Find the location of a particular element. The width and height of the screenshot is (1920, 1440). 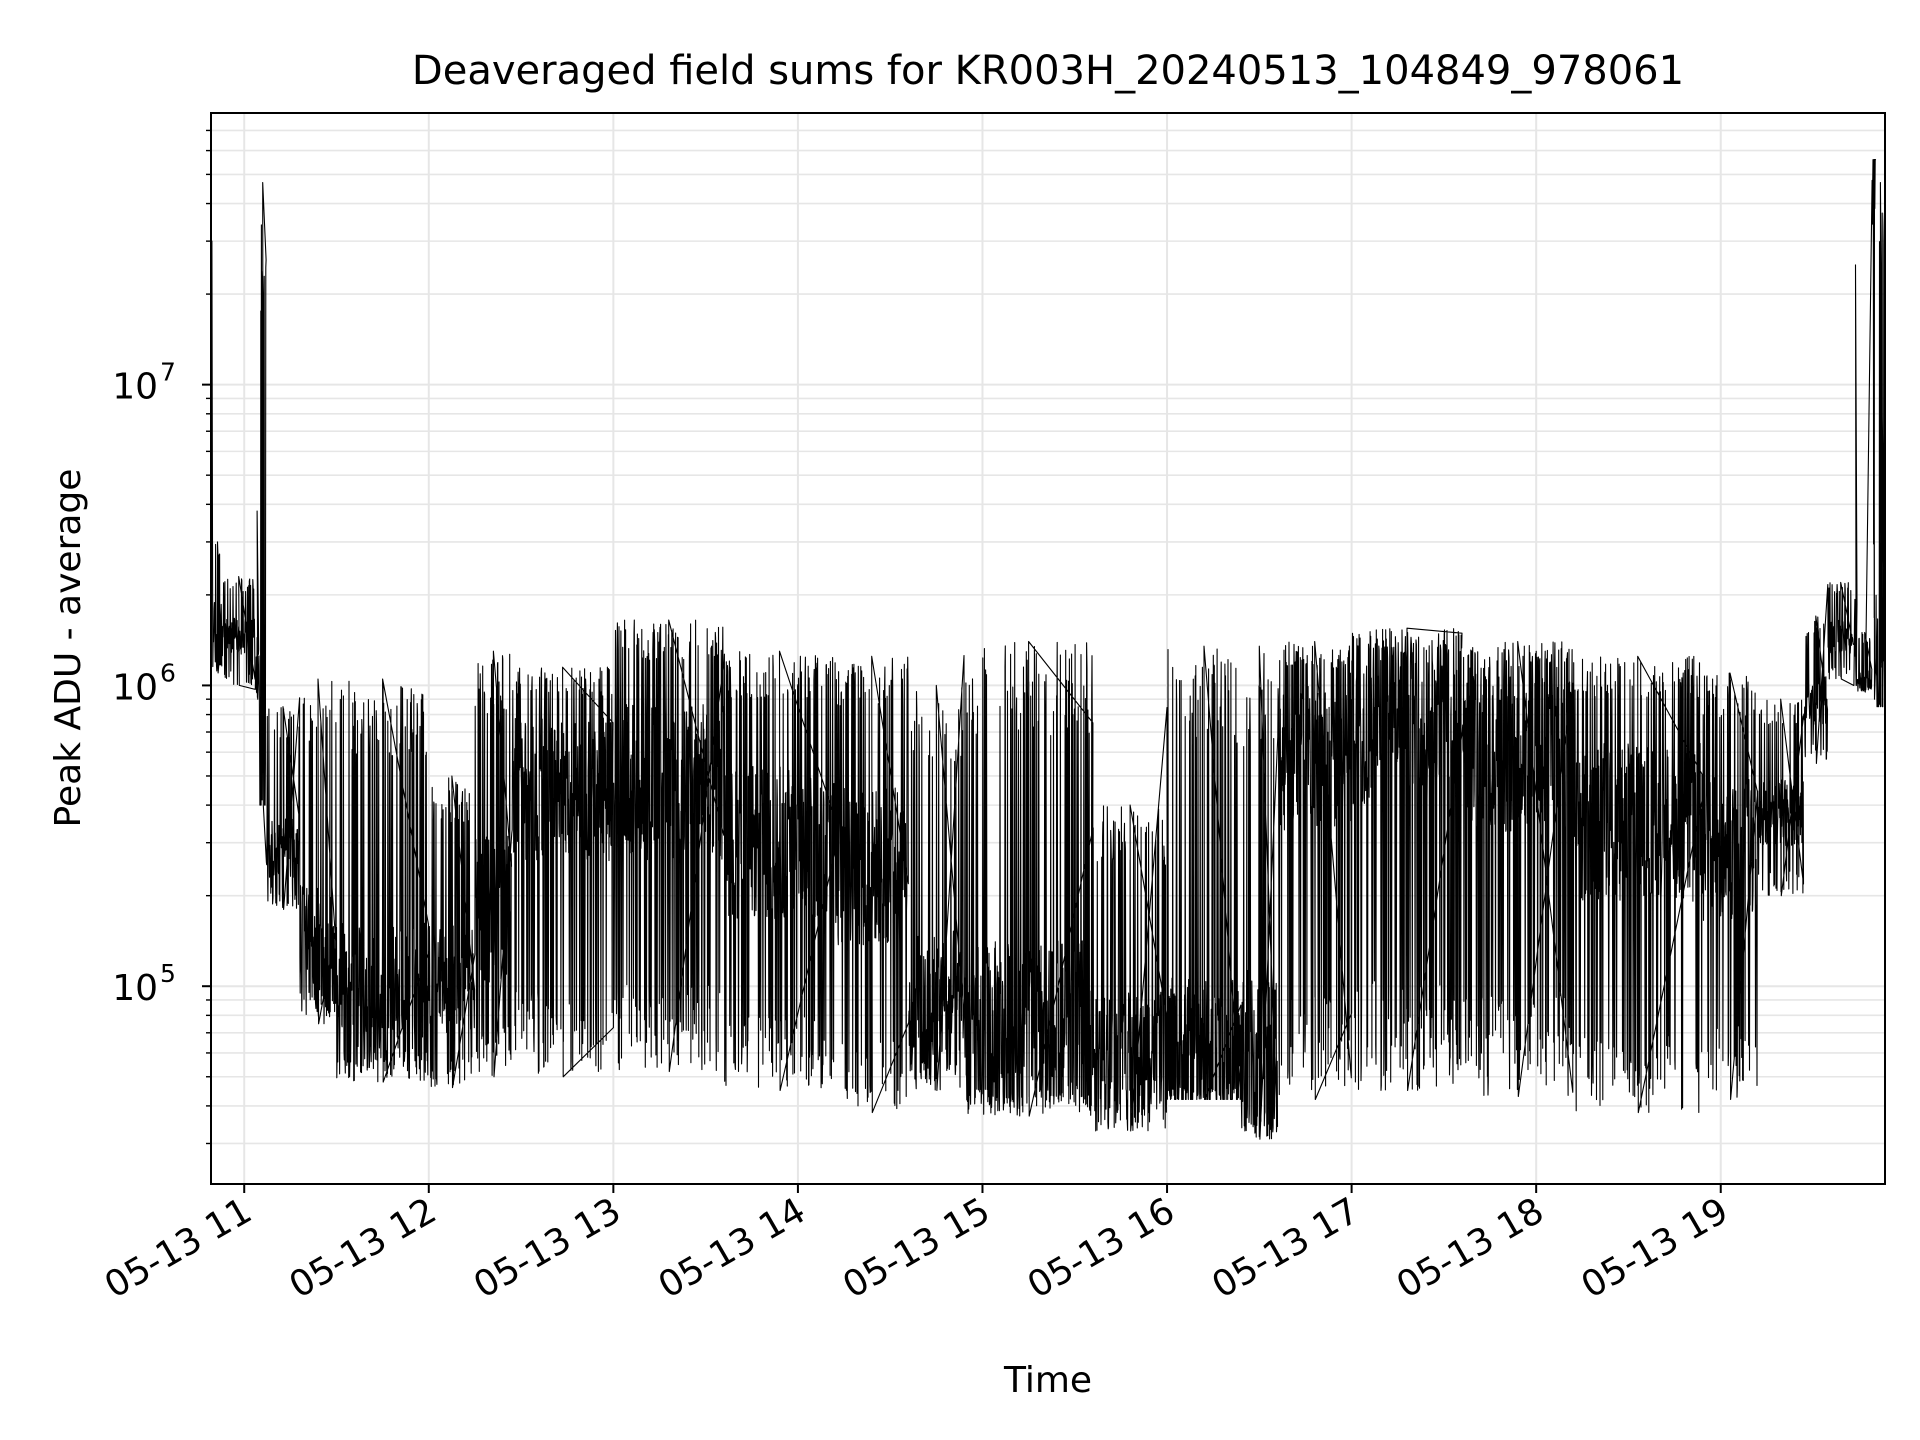

x-tick-label: 05-13 13 is located at coordinates (547, 1248).